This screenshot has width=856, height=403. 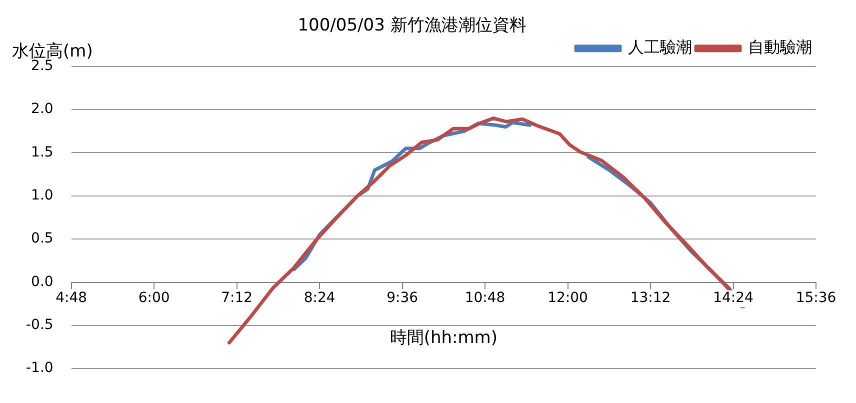 I want to click on y-tick-label: 1.0, so click(x=42, y=196).